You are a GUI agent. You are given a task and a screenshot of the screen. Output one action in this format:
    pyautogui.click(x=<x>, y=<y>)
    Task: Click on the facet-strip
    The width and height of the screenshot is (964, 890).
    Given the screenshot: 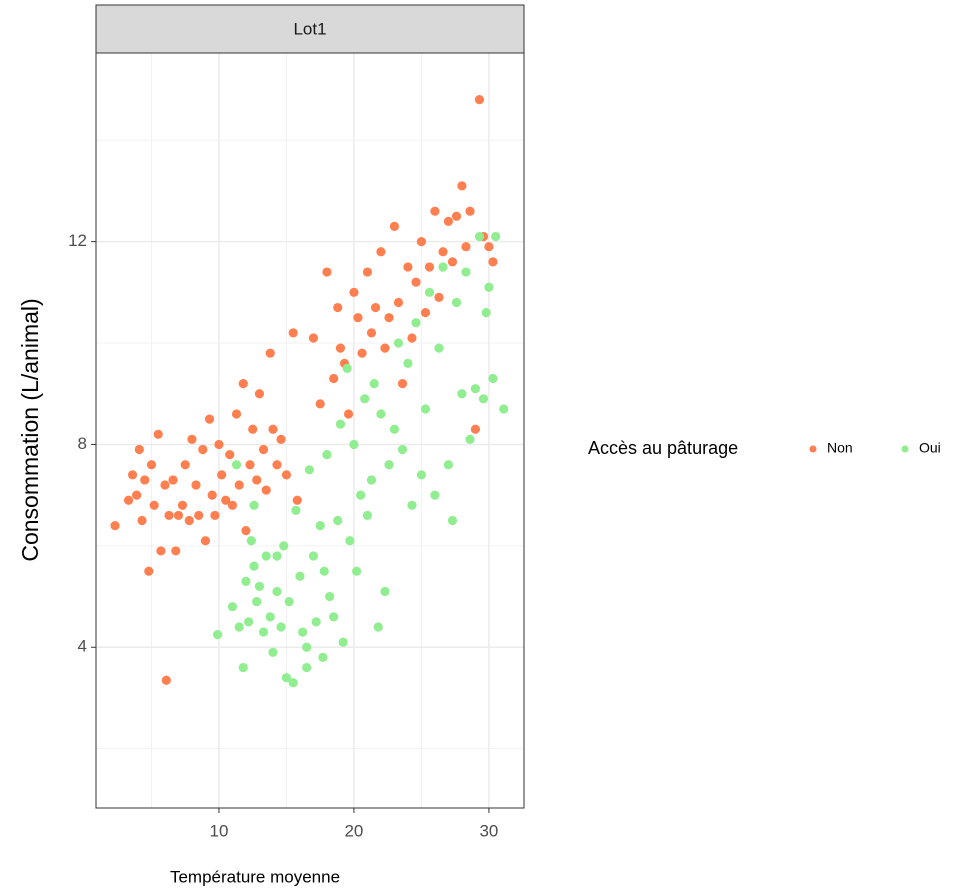 What is the action you would take?
    pyautogui.click(x=310, y=29)
    